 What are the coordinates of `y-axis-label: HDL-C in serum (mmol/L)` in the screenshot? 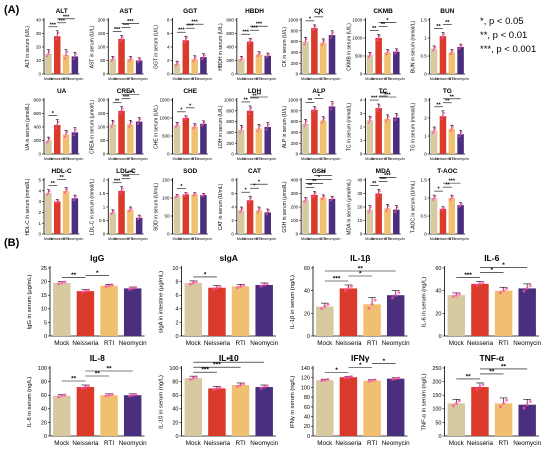 It's located at (28, 206).